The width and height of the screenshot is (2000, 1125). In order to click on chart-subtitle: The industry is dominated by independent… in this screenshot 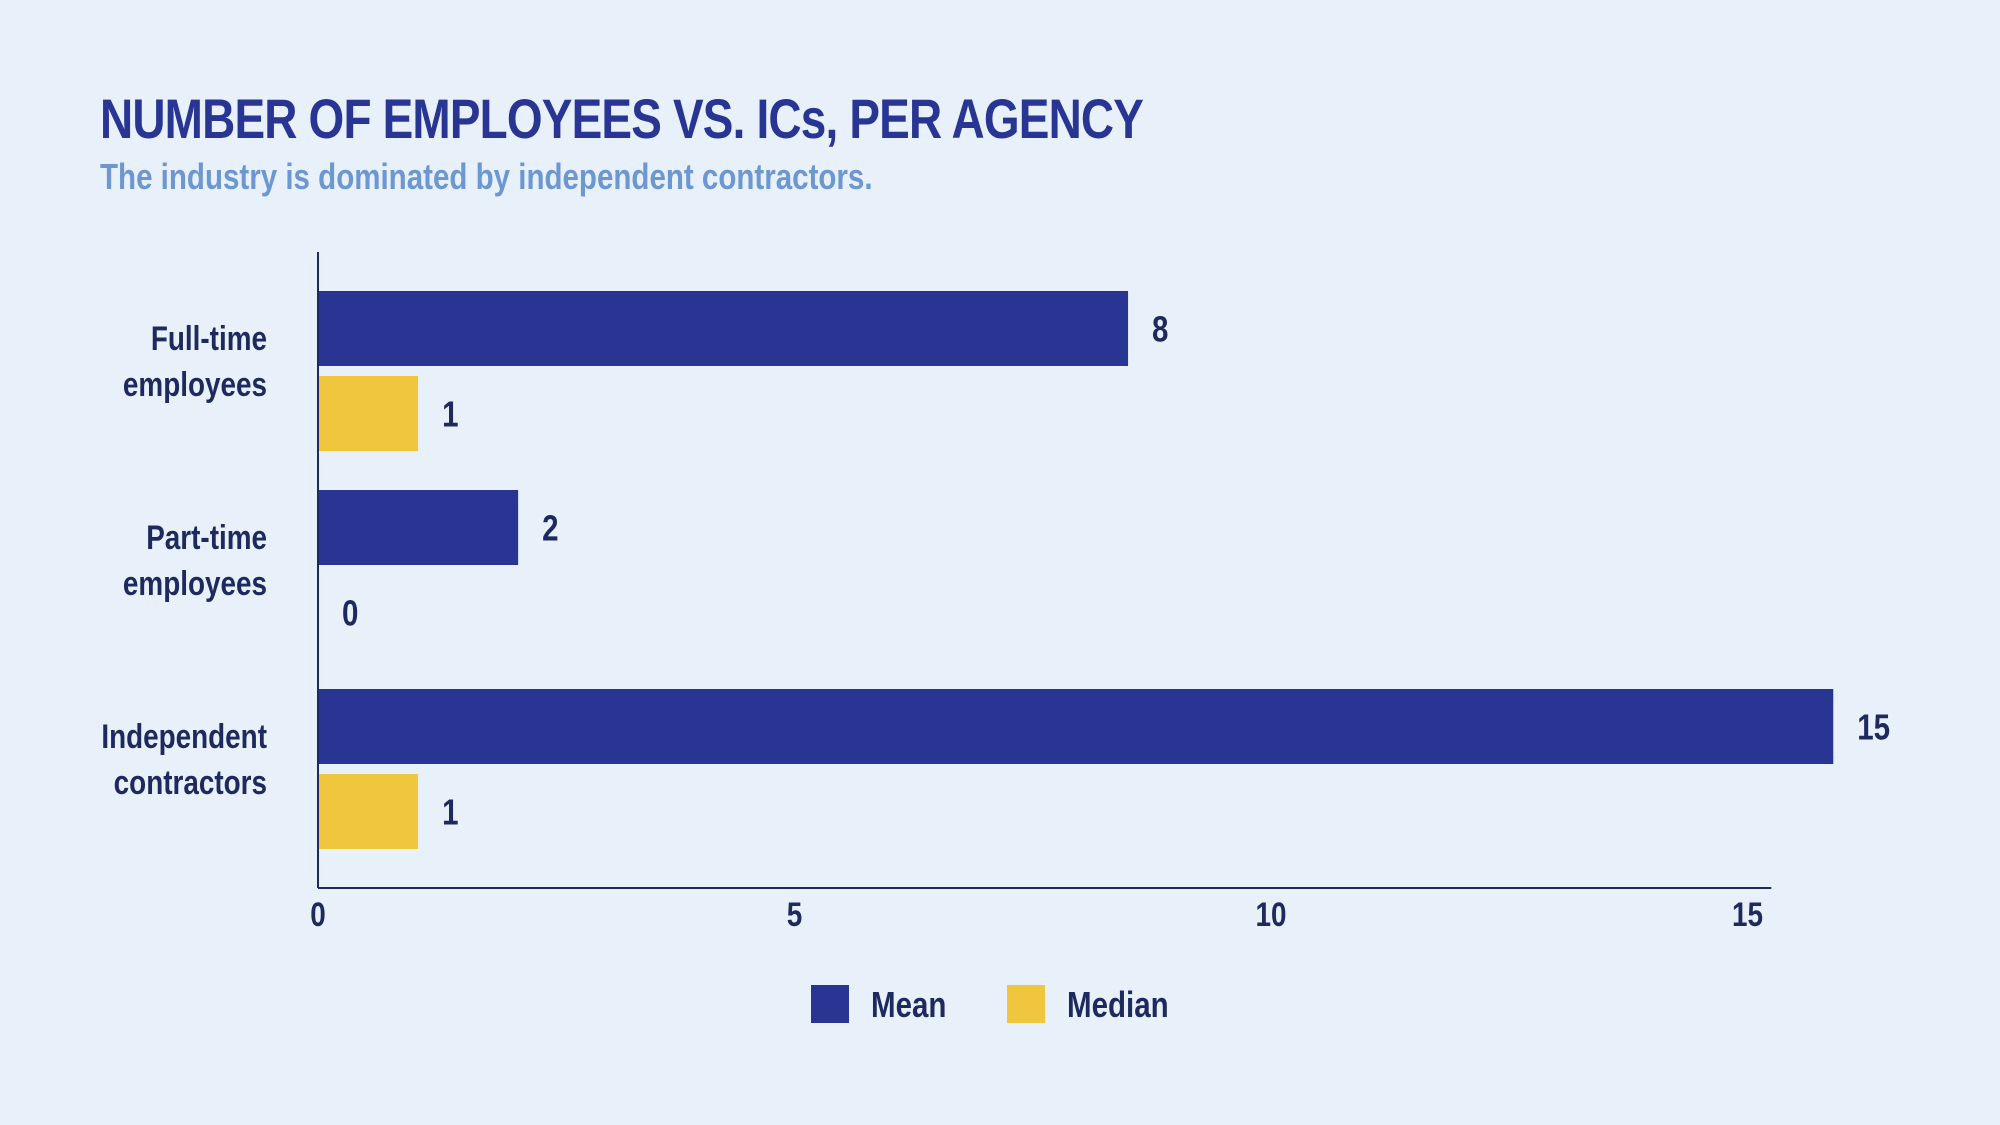, I will do `click(486, 176)`.